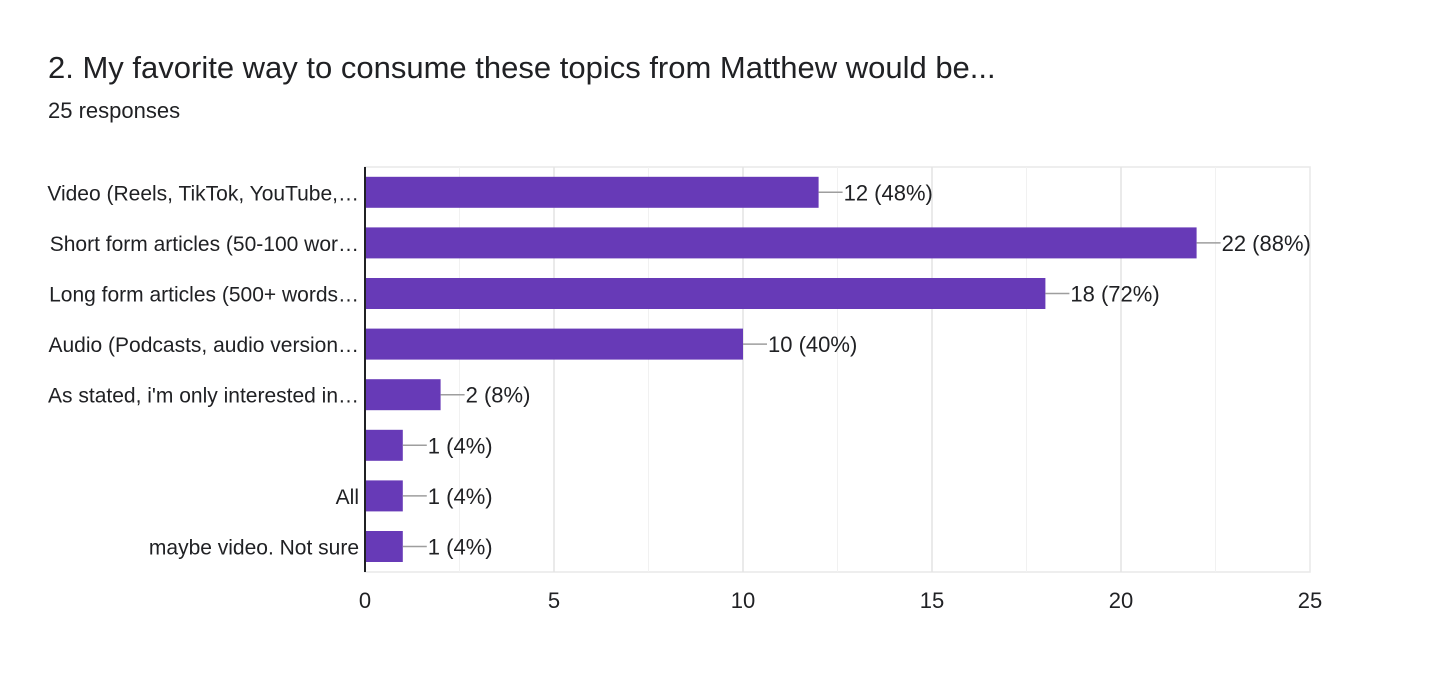 Image resolution: width=1456 pixels, height=692 pixels. I want to click on data-label: 22 (88%), so click(1266, 243).